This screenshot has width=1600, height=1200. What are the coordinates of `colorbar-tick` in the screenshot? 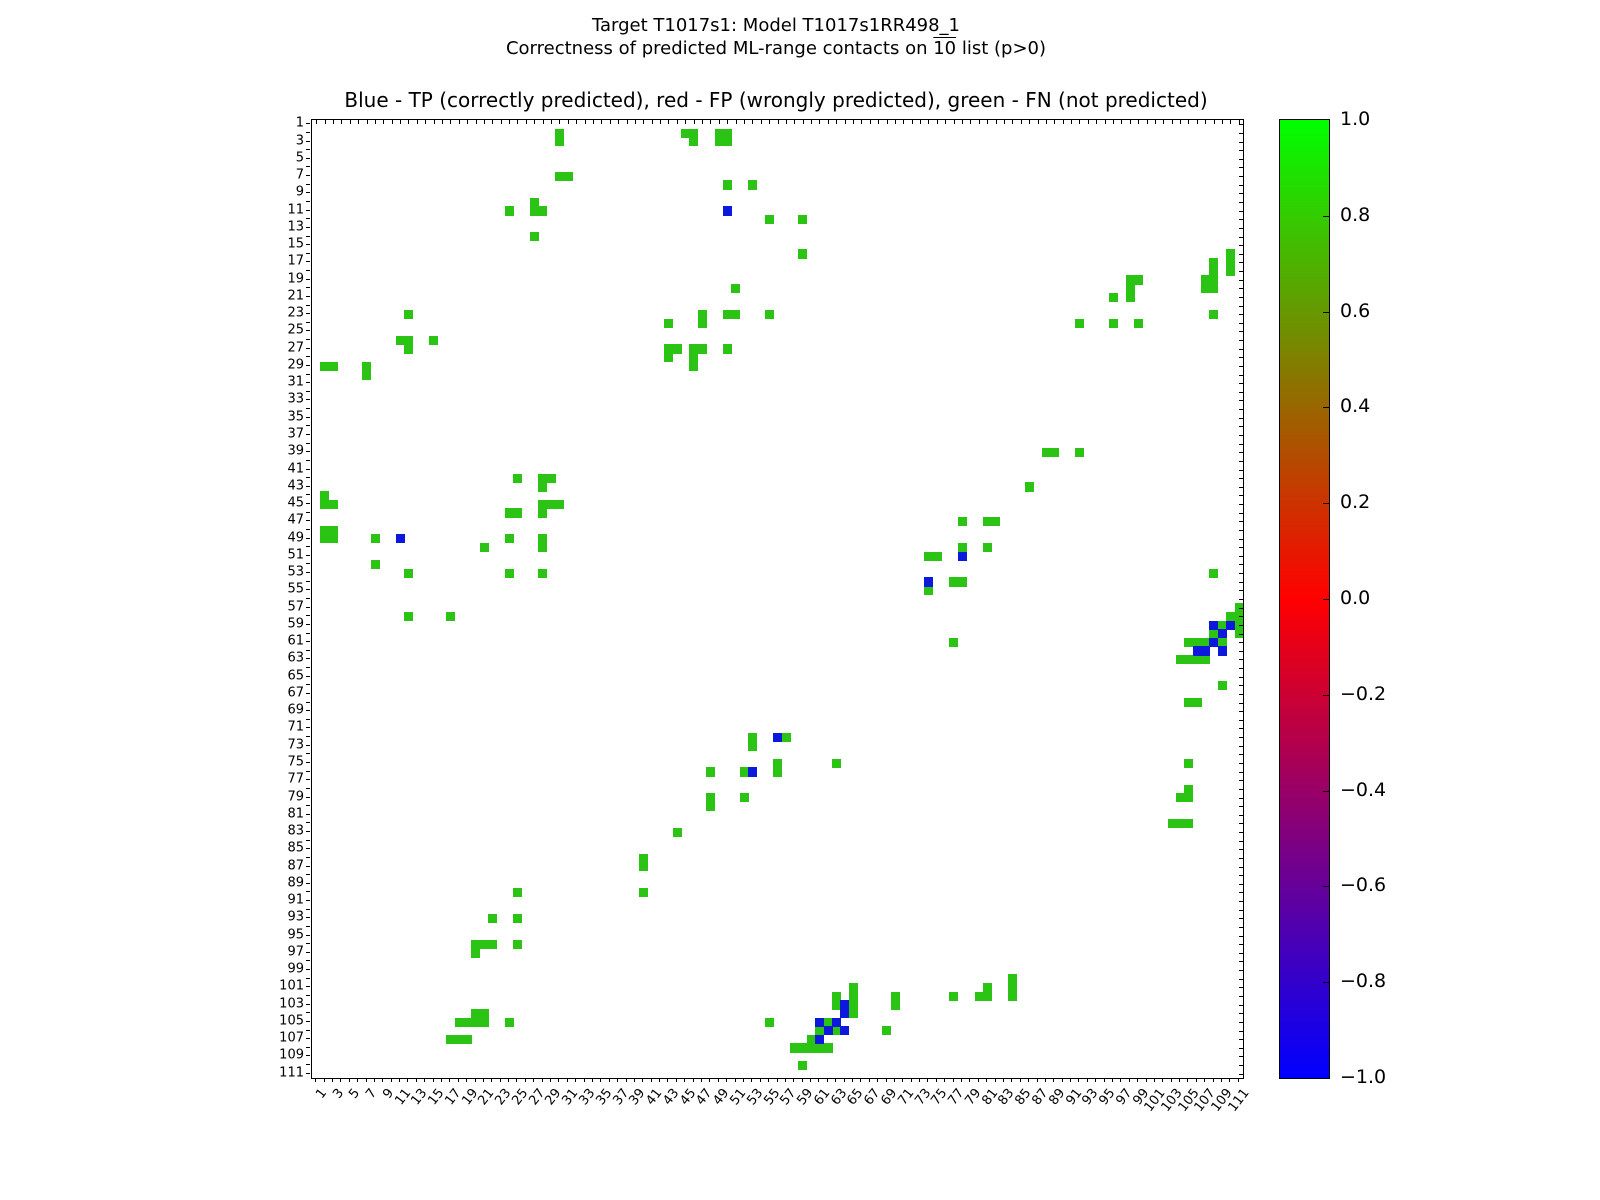 It's located at (1326, 791).